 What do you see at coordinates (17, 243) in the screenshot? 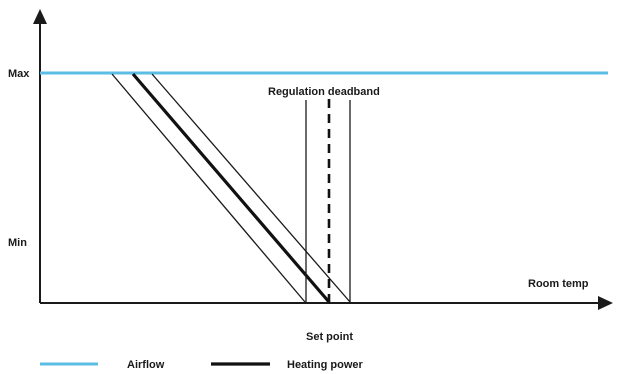
I see `y-min-label: Min` at bounding box center [17, 243].